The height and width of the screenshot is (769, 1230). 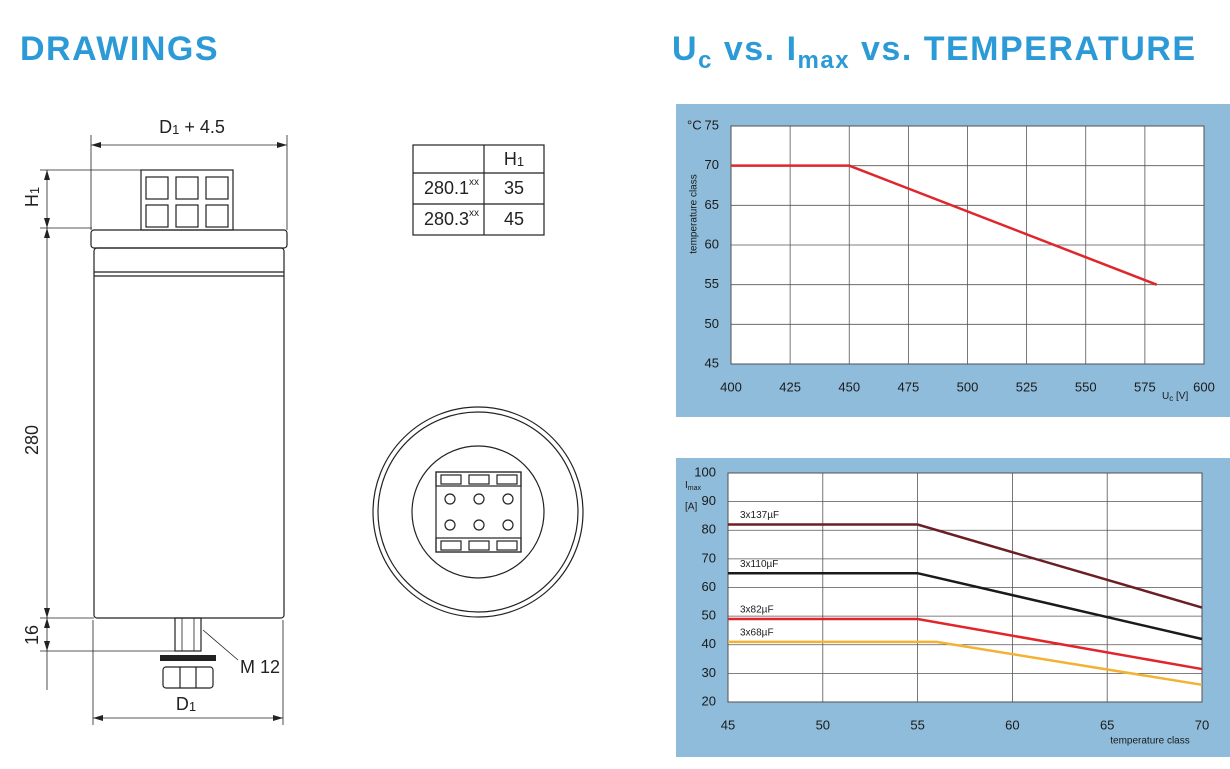 What do you see at coordinates (705, 471) in the screenshot?
I see `y-tick-label: 100` at bounding box center [705, 471].